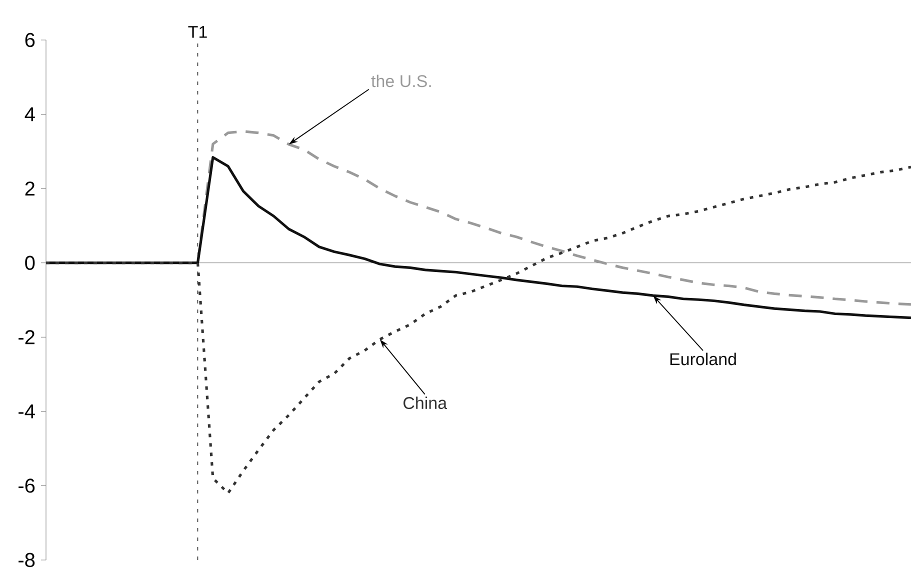 The image size is (911, 571). What do you see at coordinates (30, 263) in the screenshot?
I see `y-tick-label: 0` at bounding box center [30, 263].